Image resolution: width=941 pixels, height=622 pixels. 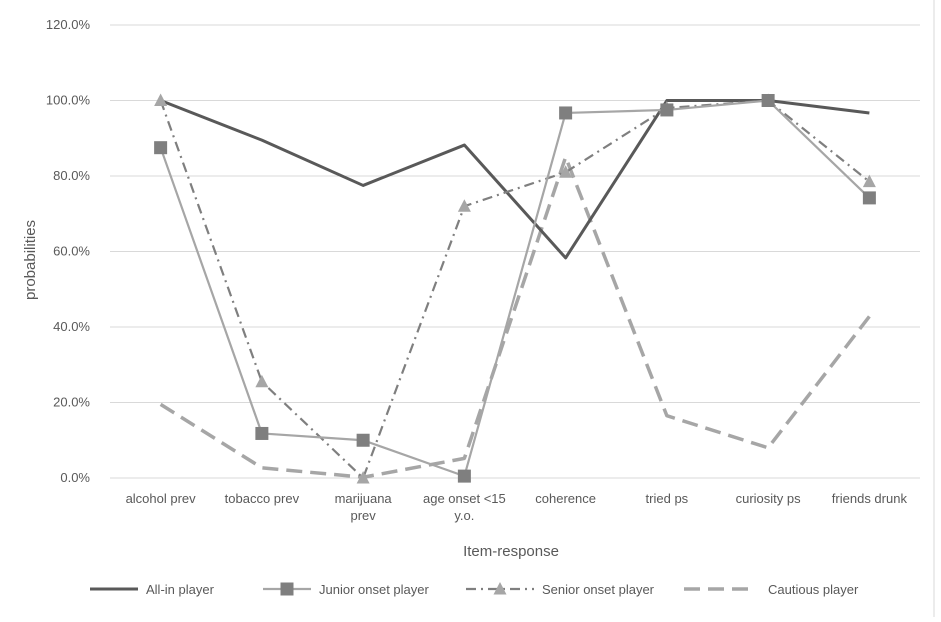 What do you see at coordinates (30, 260) in the screenshot?
I see `y-axis-title: probabilities` at bounding box center [30, 260].